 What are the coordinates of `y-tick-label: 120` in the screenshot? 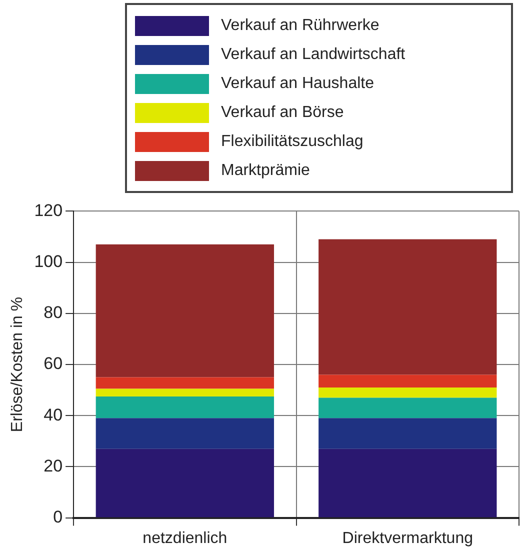 It's located at (48, 210).